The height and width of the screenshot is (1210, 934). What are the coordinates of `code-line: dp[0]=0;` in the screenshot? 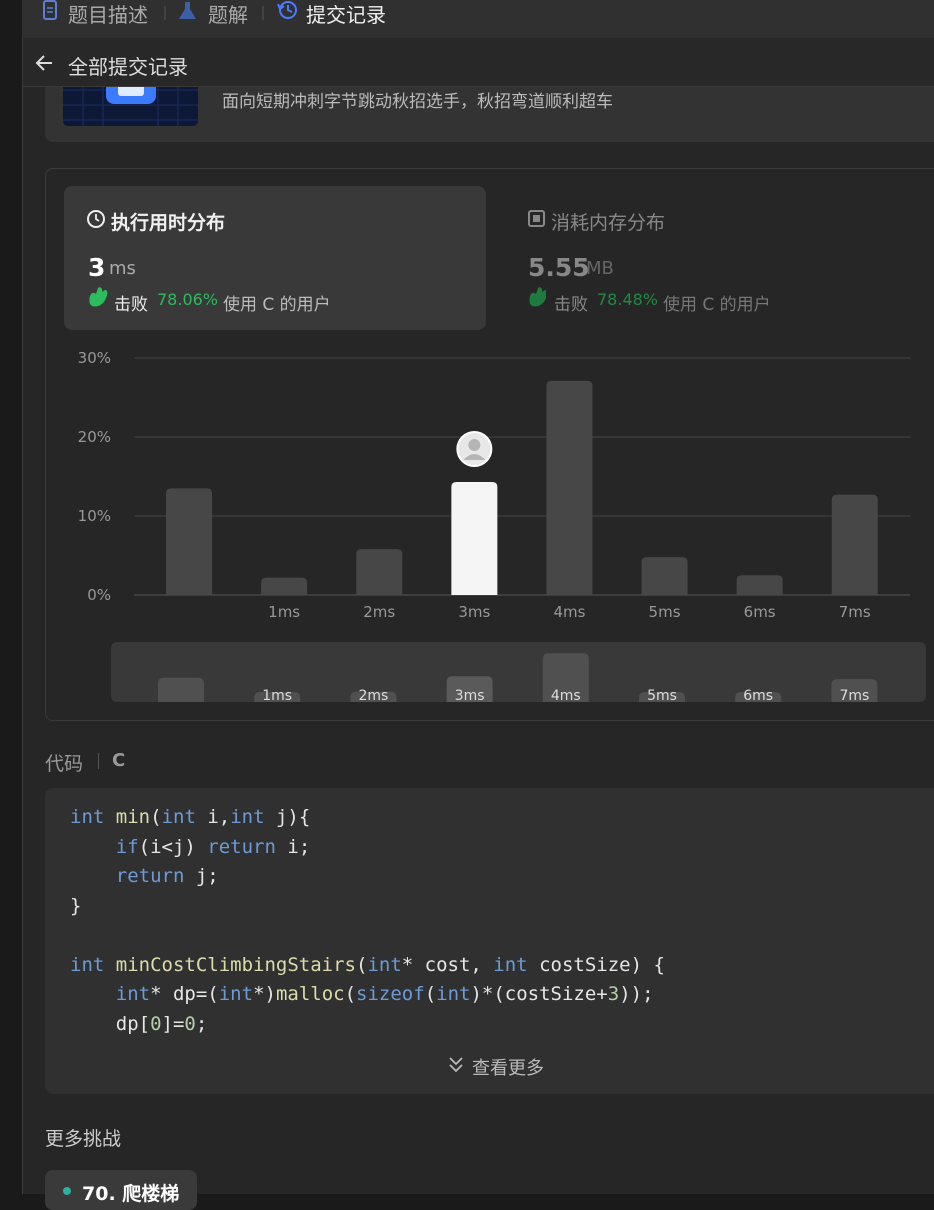 It's located at (139, 1023).